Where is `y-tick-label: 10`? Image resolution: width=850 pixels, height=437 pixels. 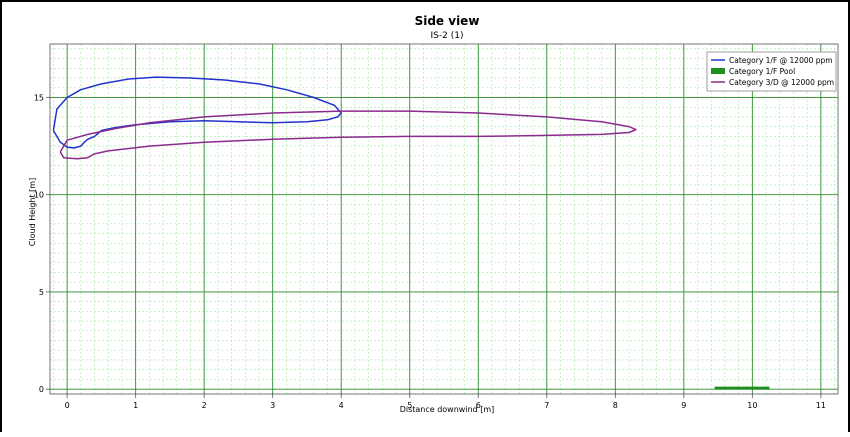
y-tick-label: 10 is located at coordinates (39, 195).